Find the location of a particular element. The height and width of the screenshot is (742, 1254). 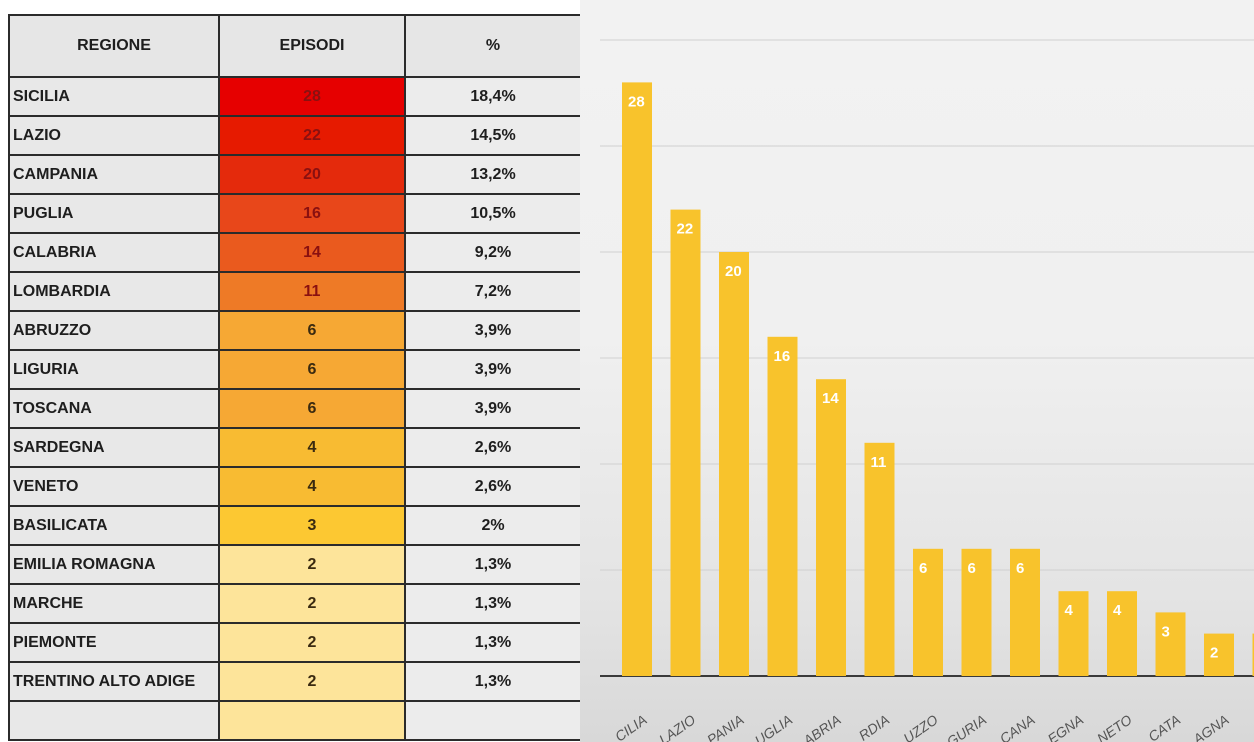

bar-campania is located at coordinates (734, 464).